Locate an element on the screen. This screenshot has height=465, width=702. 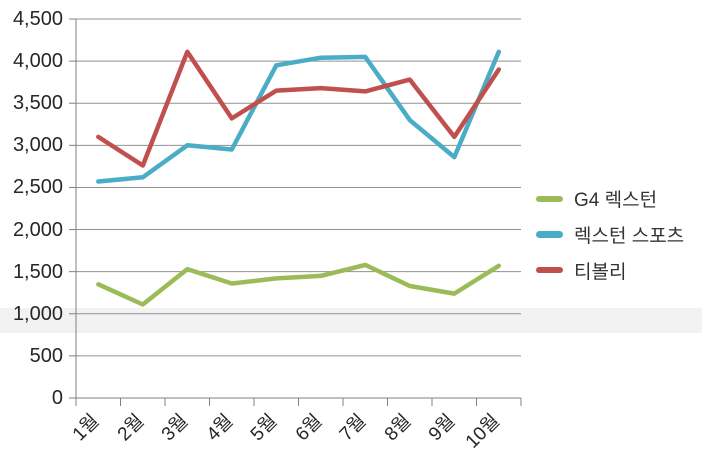
legend-label-tivoli: 티볼리 is located at coordinates (600, 272).